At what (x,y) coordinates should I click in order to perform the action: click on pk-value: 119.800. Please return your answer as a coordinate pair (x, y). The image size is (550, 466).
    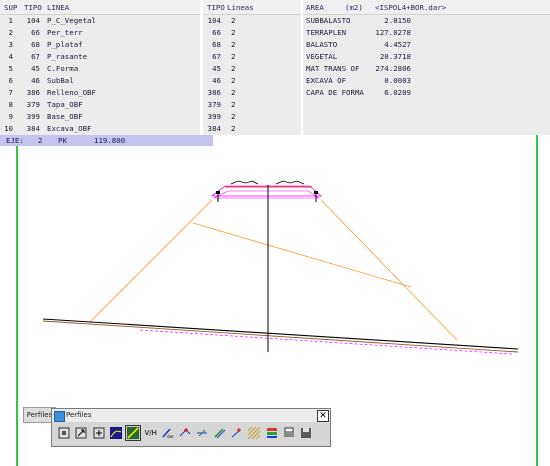
    Looking at the image, I should click on (110, 140).